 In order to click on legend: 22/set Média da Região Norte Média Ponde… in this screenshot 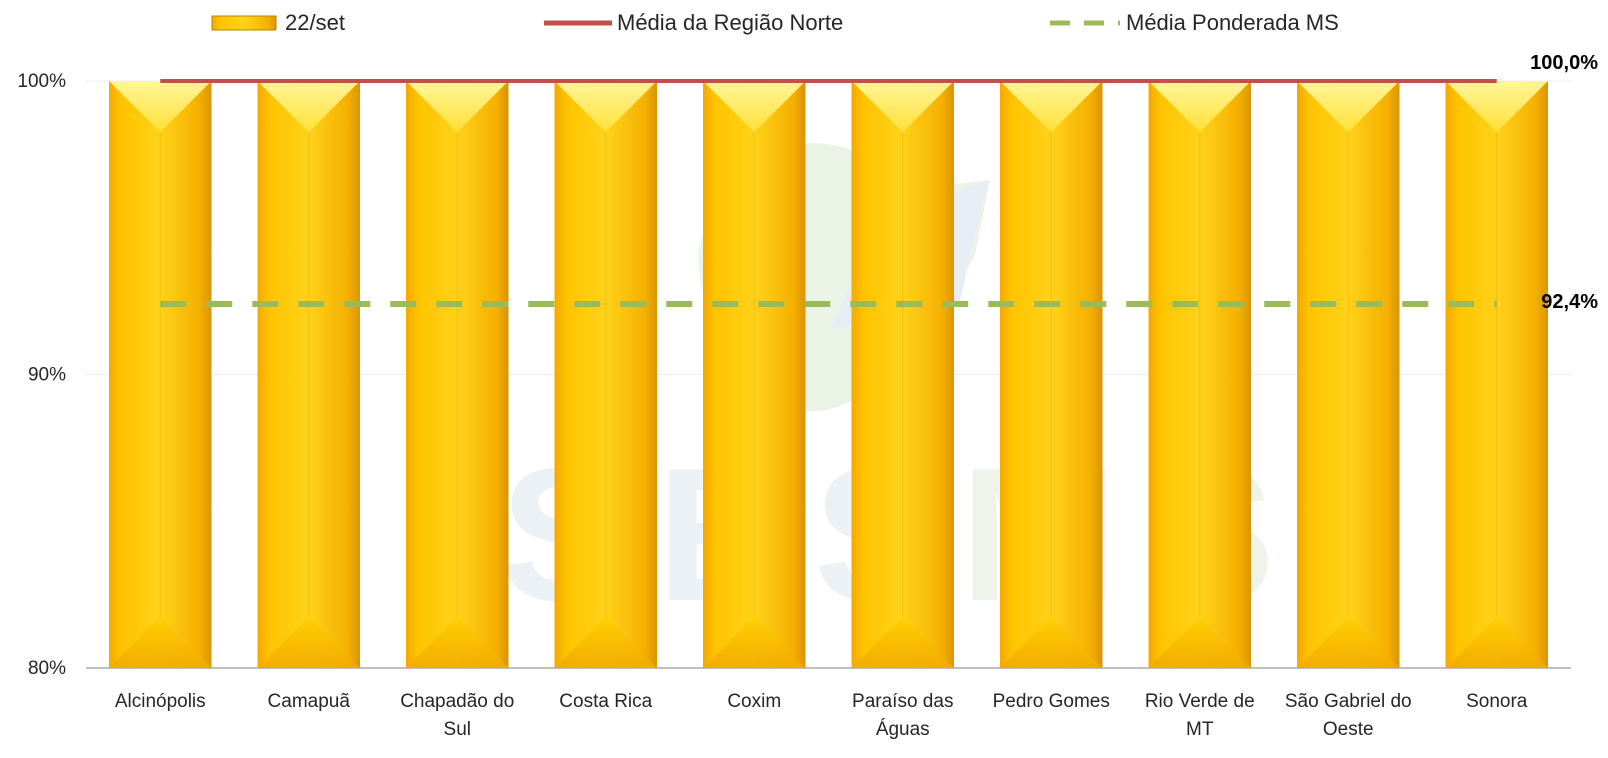, I will do `click(775, 22)`.